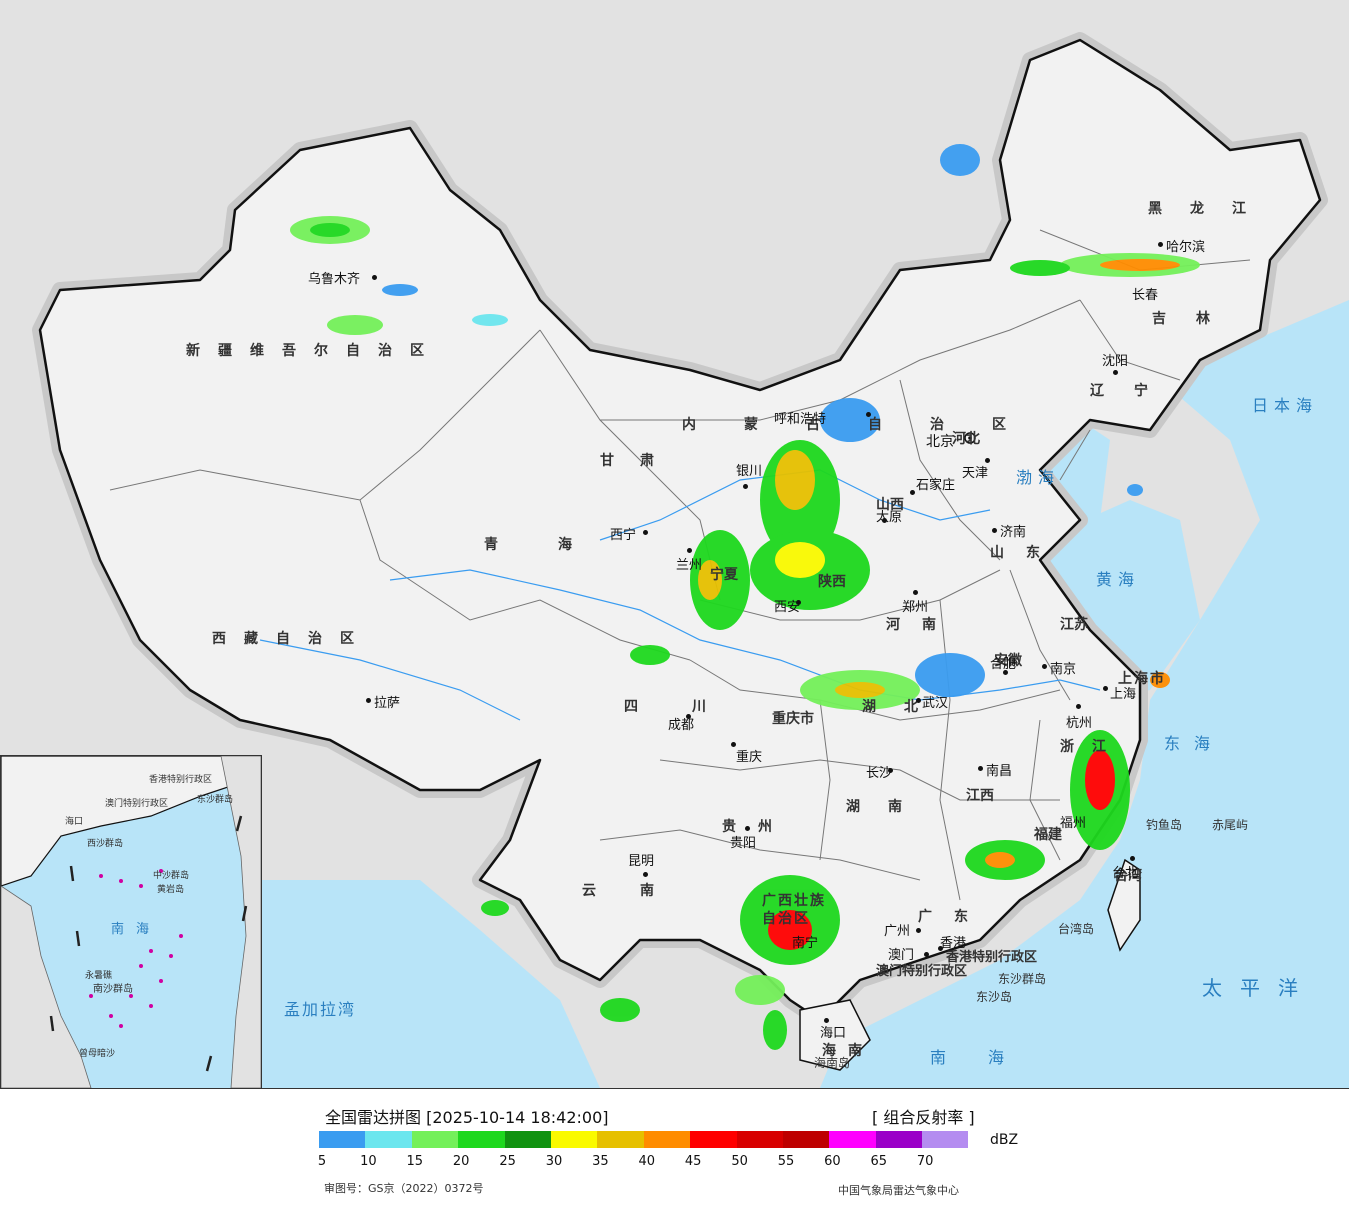 This screenshot has width=1349, height=1208. Describe the element at coordinates (99, 976) in the screenshot. I see `inset-yongshu: 永暑礁` at that location.